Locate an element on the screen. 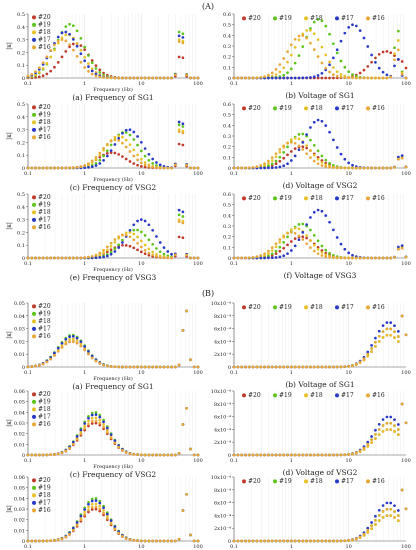 This screenshot has height=550, width=416. legend-label: #16 is located at coordinates (44, 424).